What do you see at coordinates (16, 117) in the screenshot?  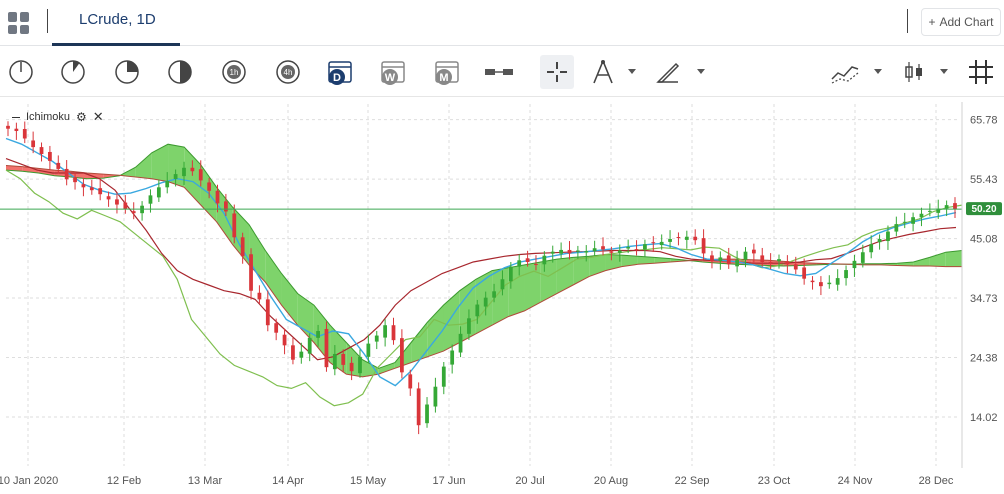 I see `collapse-icon` at bounding box center [16, 117].